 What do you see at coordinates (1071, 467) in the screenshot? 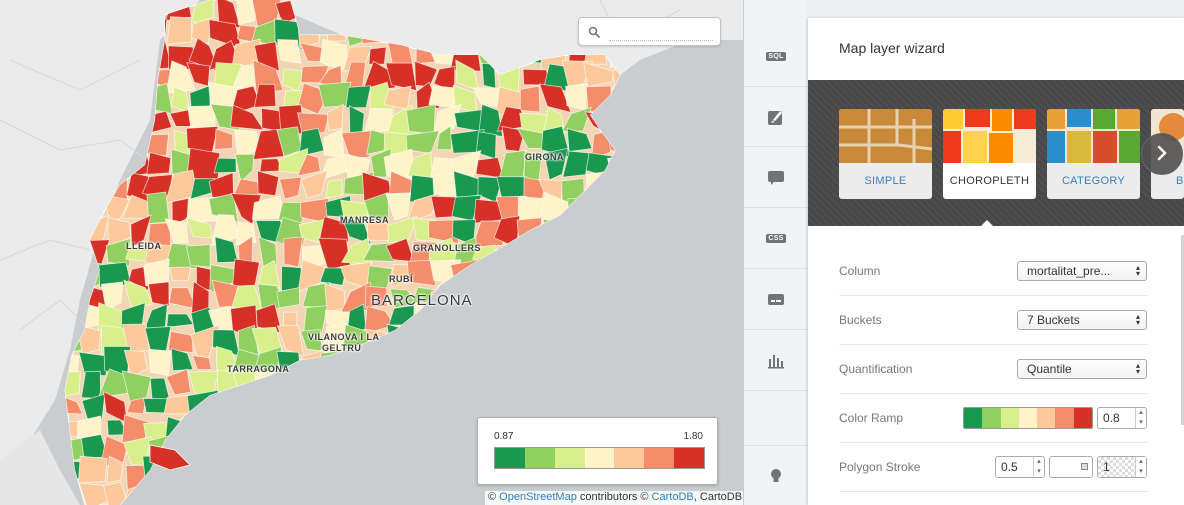
I see `stroke-color-picker` at bounding box center [1071, 467].